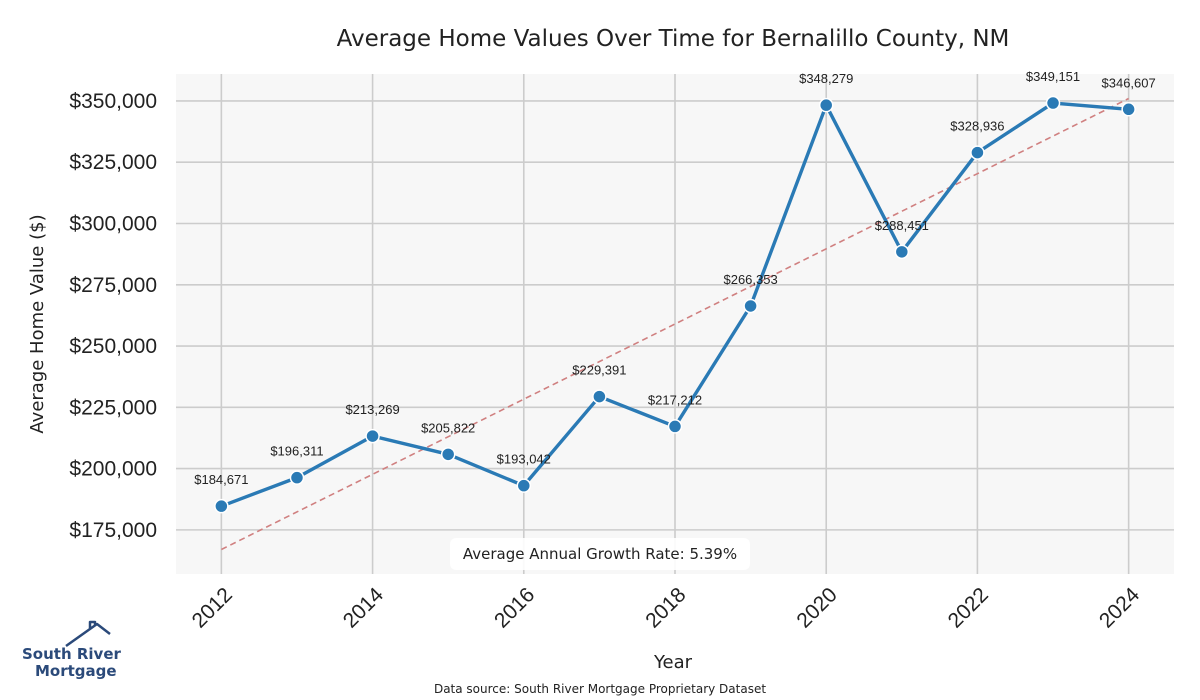 The image size is (1200, 700). I want to click on x-tick-labels: 2012 2014 2016 2018 2020 2022 2024, so click(666, 608).